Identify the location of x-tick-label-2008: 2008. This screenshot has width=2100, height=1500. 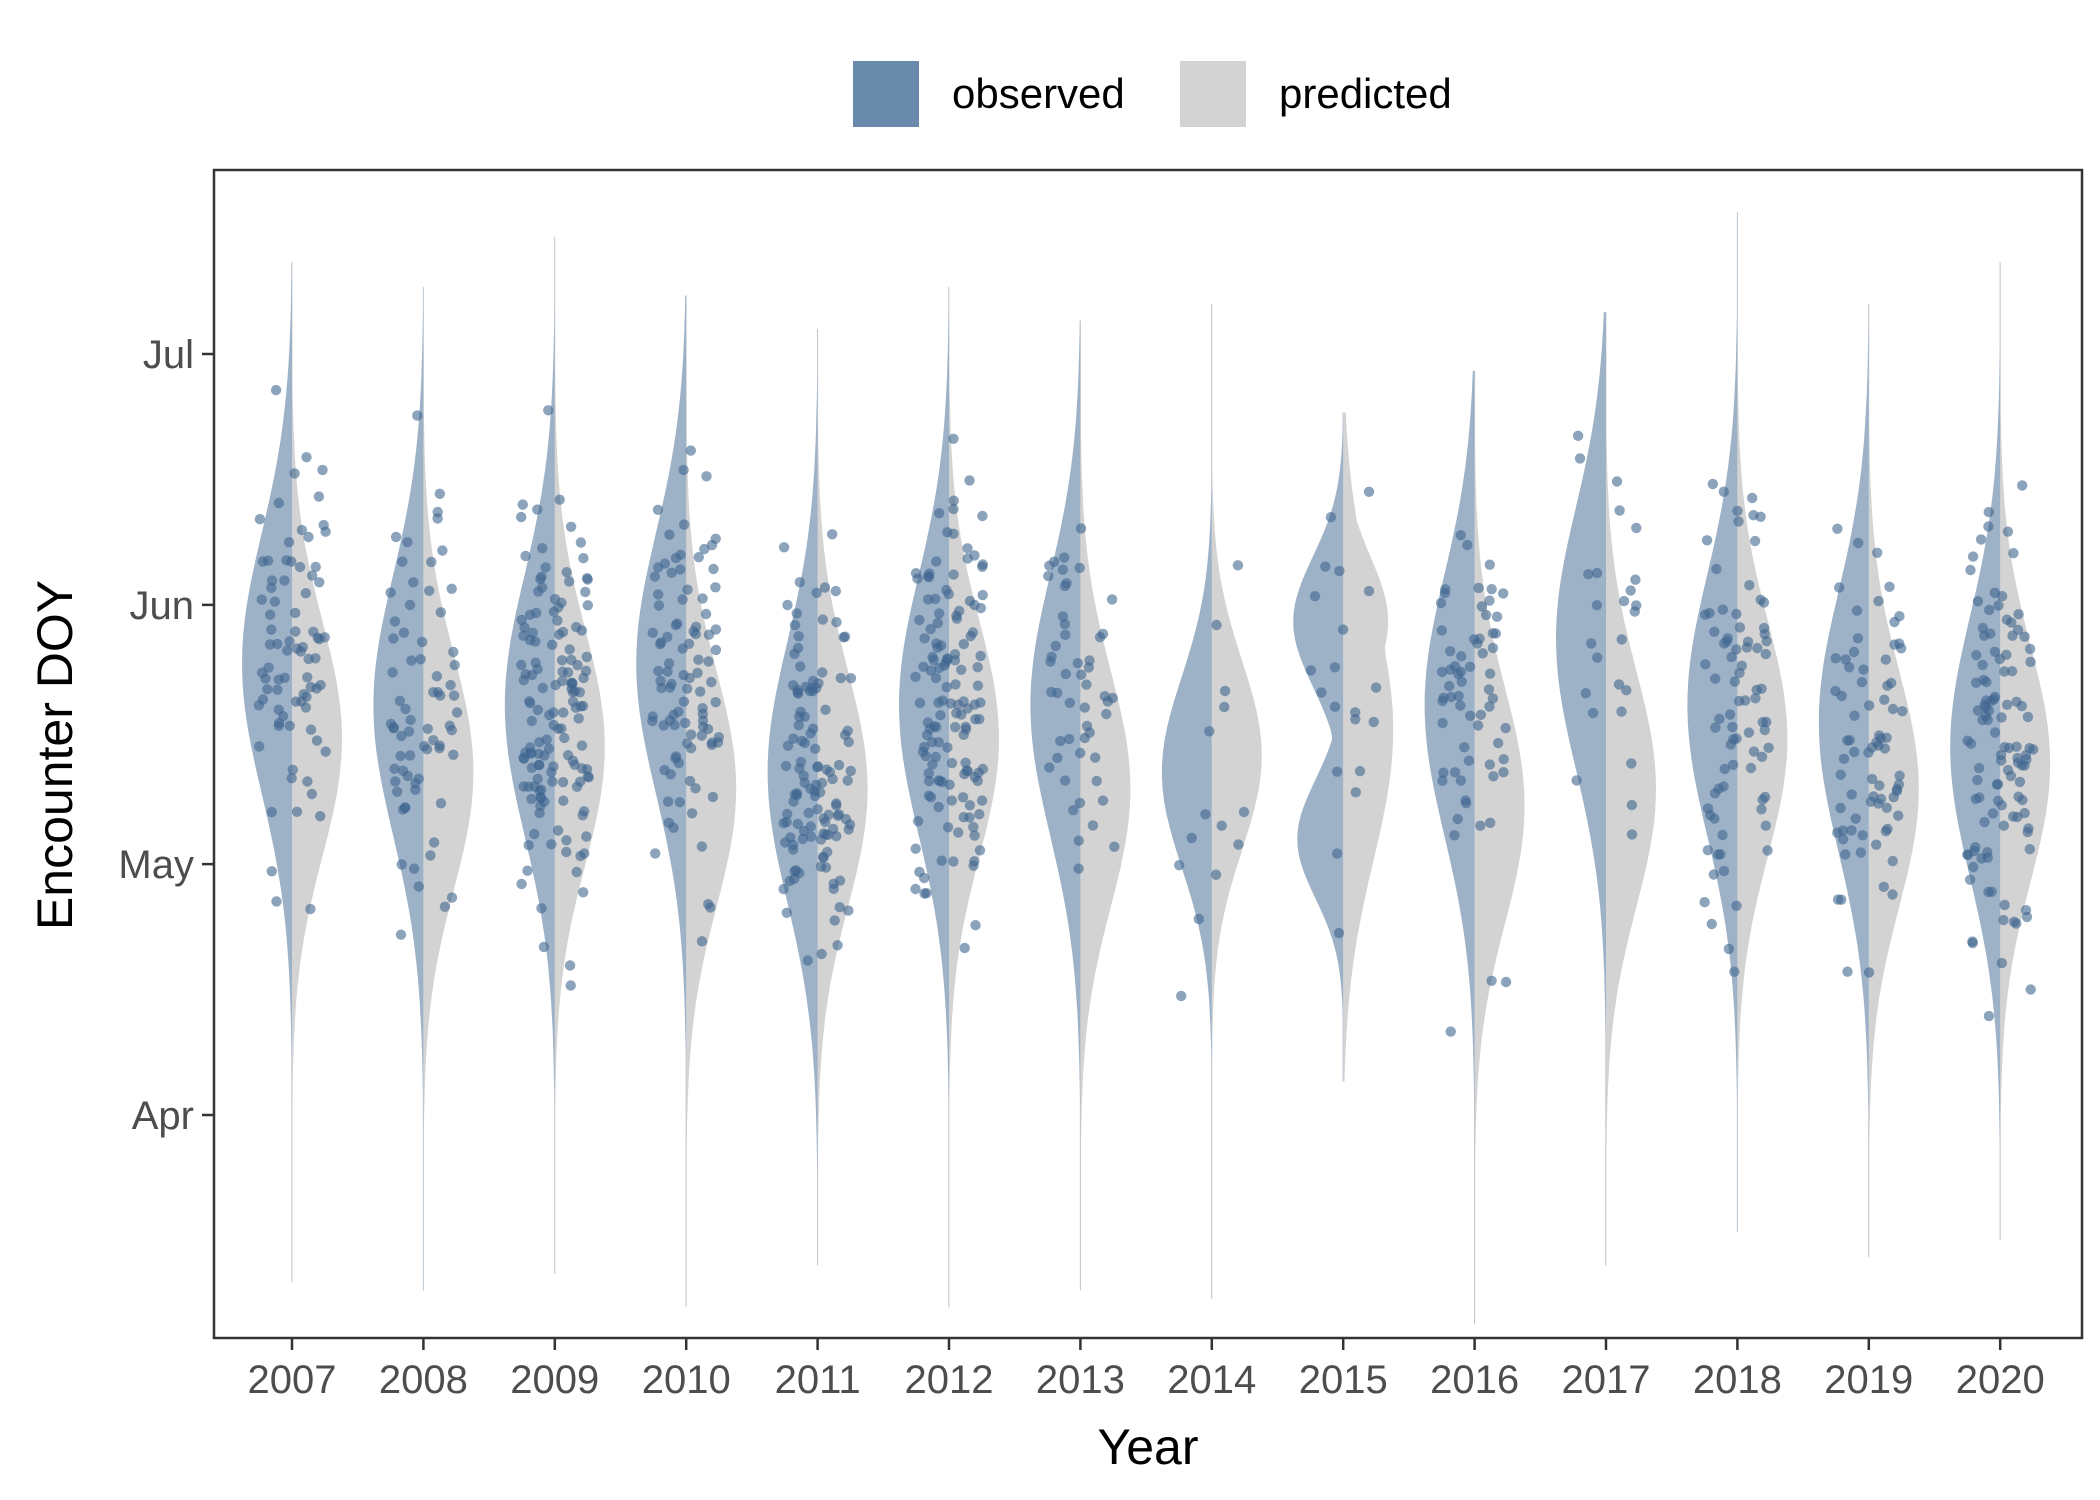
(423, 1380).